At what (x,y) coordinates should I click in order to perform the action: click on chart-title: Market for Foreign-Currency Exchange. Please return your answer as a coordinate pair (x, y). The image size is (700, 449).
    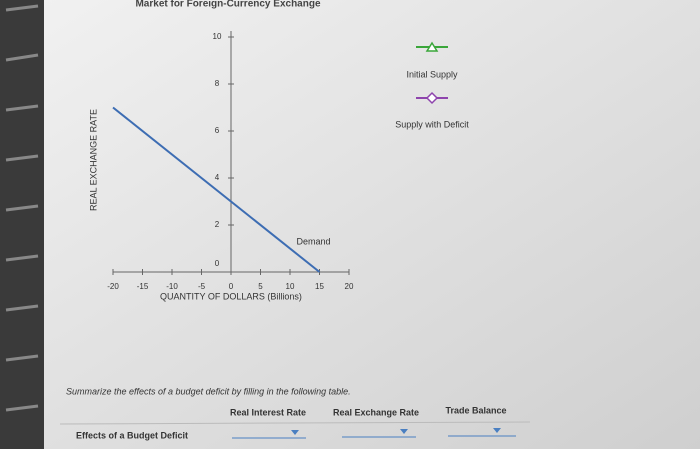
    Looking at the image, I should click on (227, 5).